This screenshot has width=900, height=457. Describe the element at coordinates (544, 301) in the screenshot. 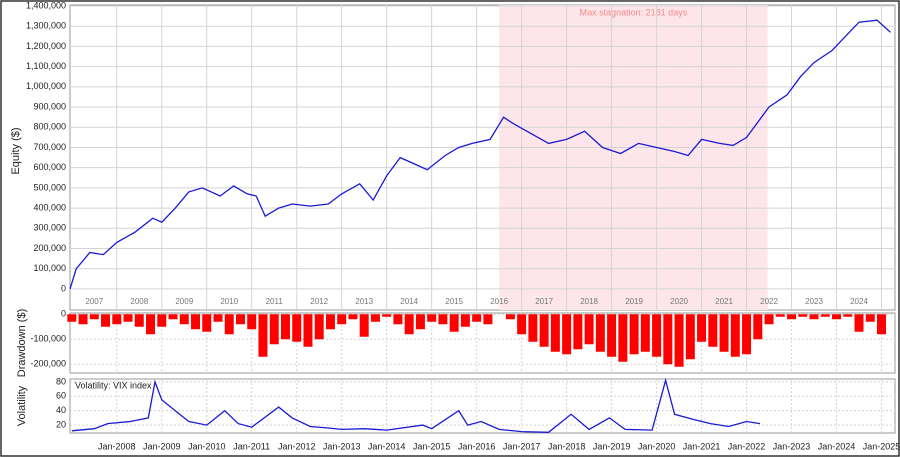

I see `x-tick-label: 2017` at that location.